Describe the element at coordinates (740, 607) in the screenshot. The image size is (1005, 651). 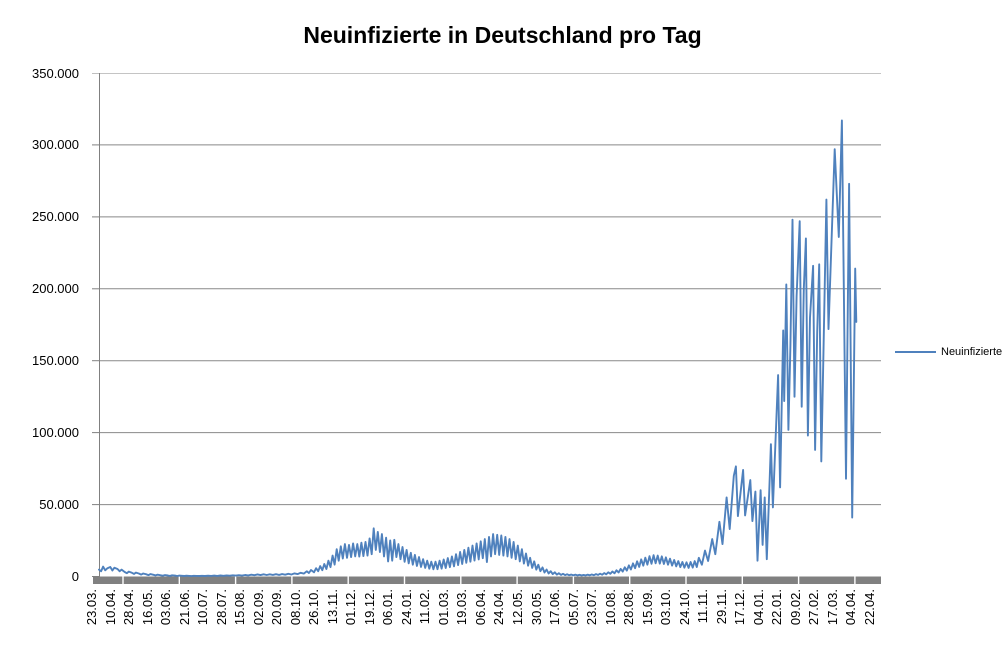
I see `x-axis-tick-label: 17.12.` at that location.